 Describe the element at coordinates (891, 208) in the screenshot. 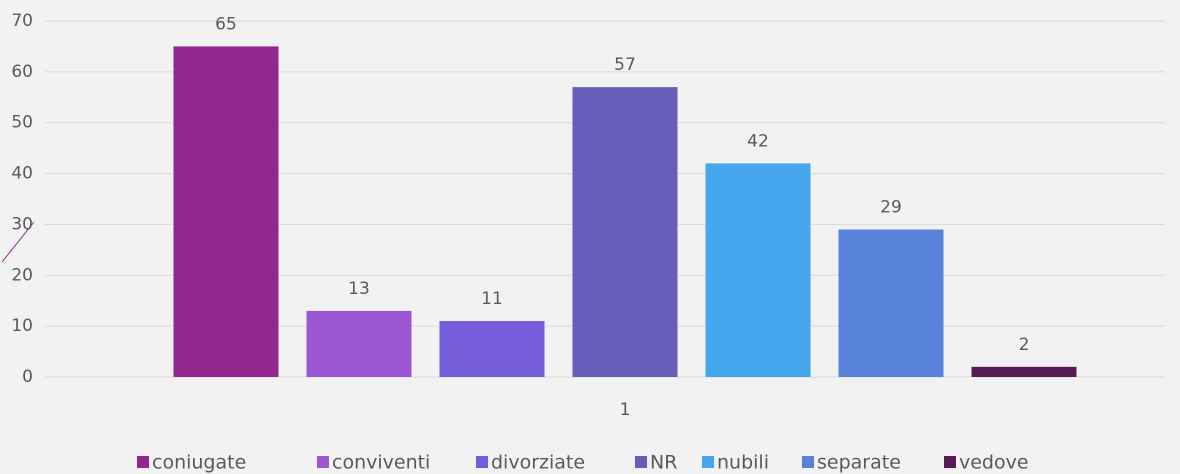

I see `value-label: 29` at that location.